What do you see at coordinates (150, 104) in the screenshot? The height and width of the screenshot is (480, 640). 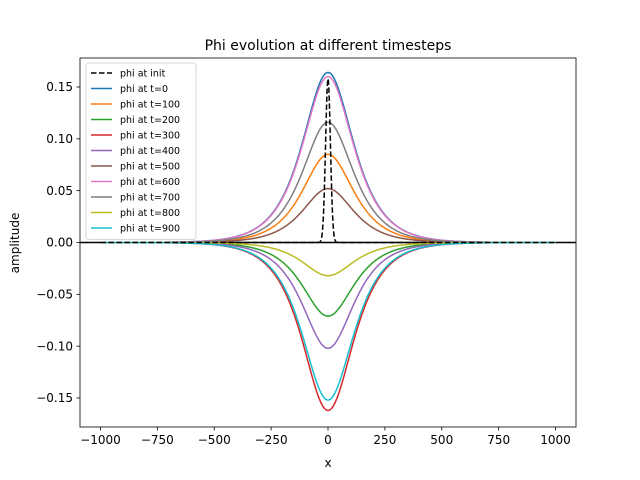 I see `legend-label: phi at t=100` at bounding box center [150, 104].